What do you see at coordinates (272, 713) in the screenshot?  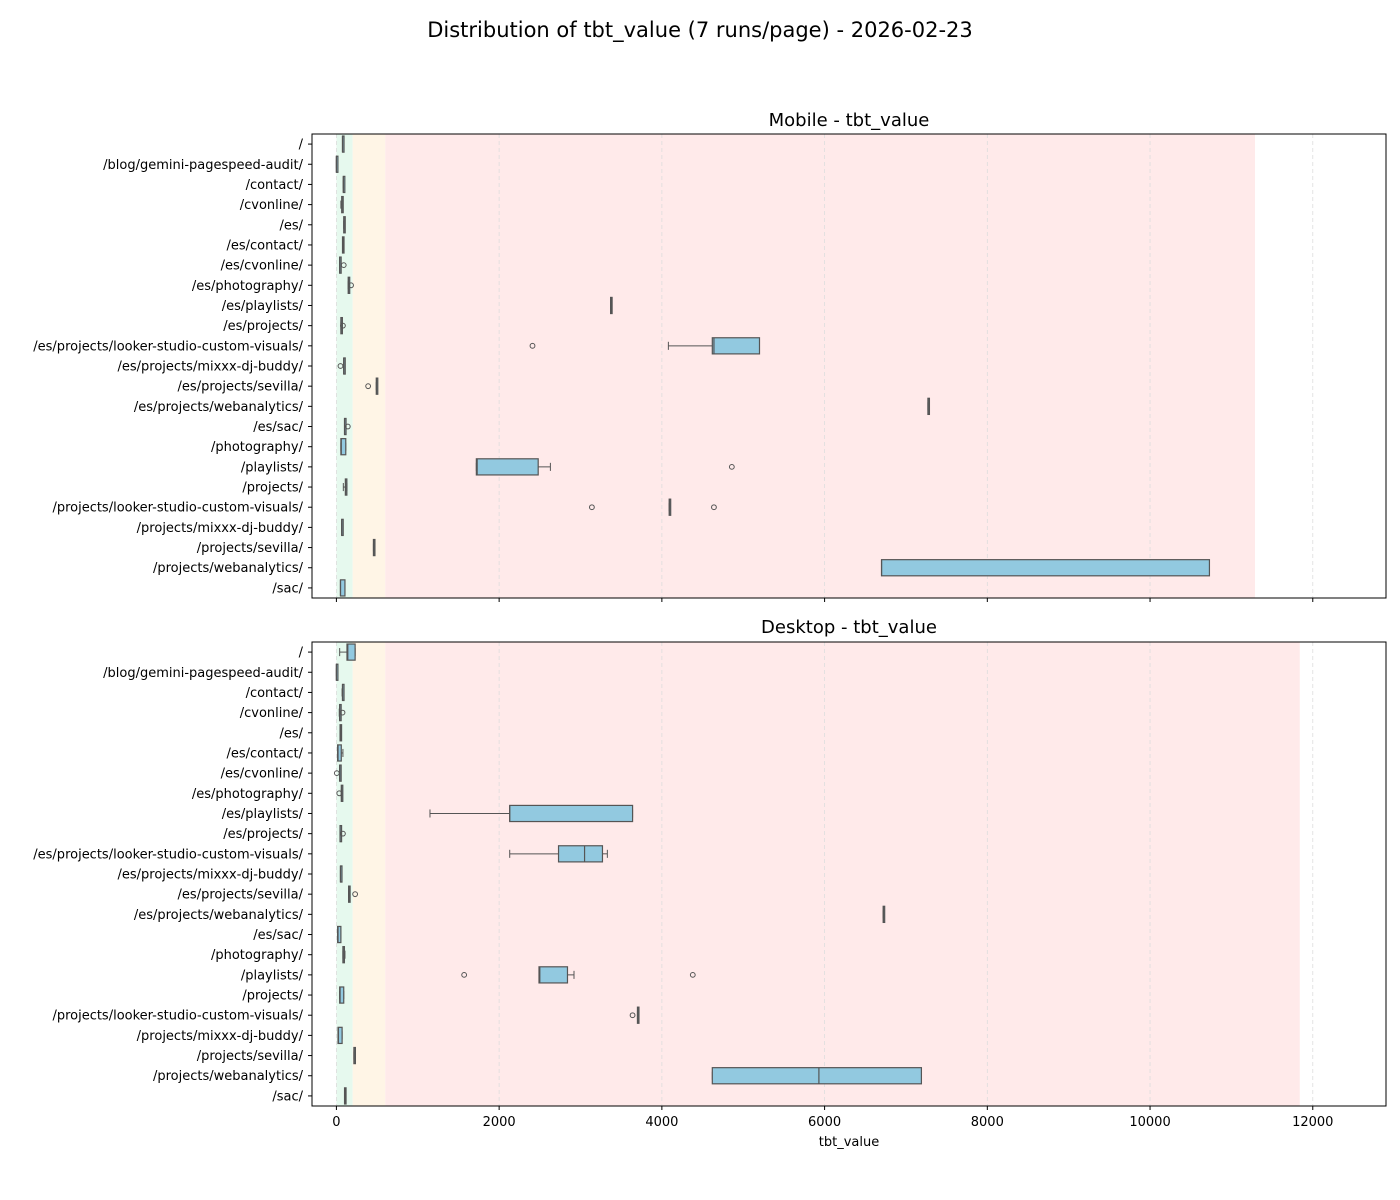 I see `desktop-ytick-label: /cvonline/` at bounding box center [272, 713].